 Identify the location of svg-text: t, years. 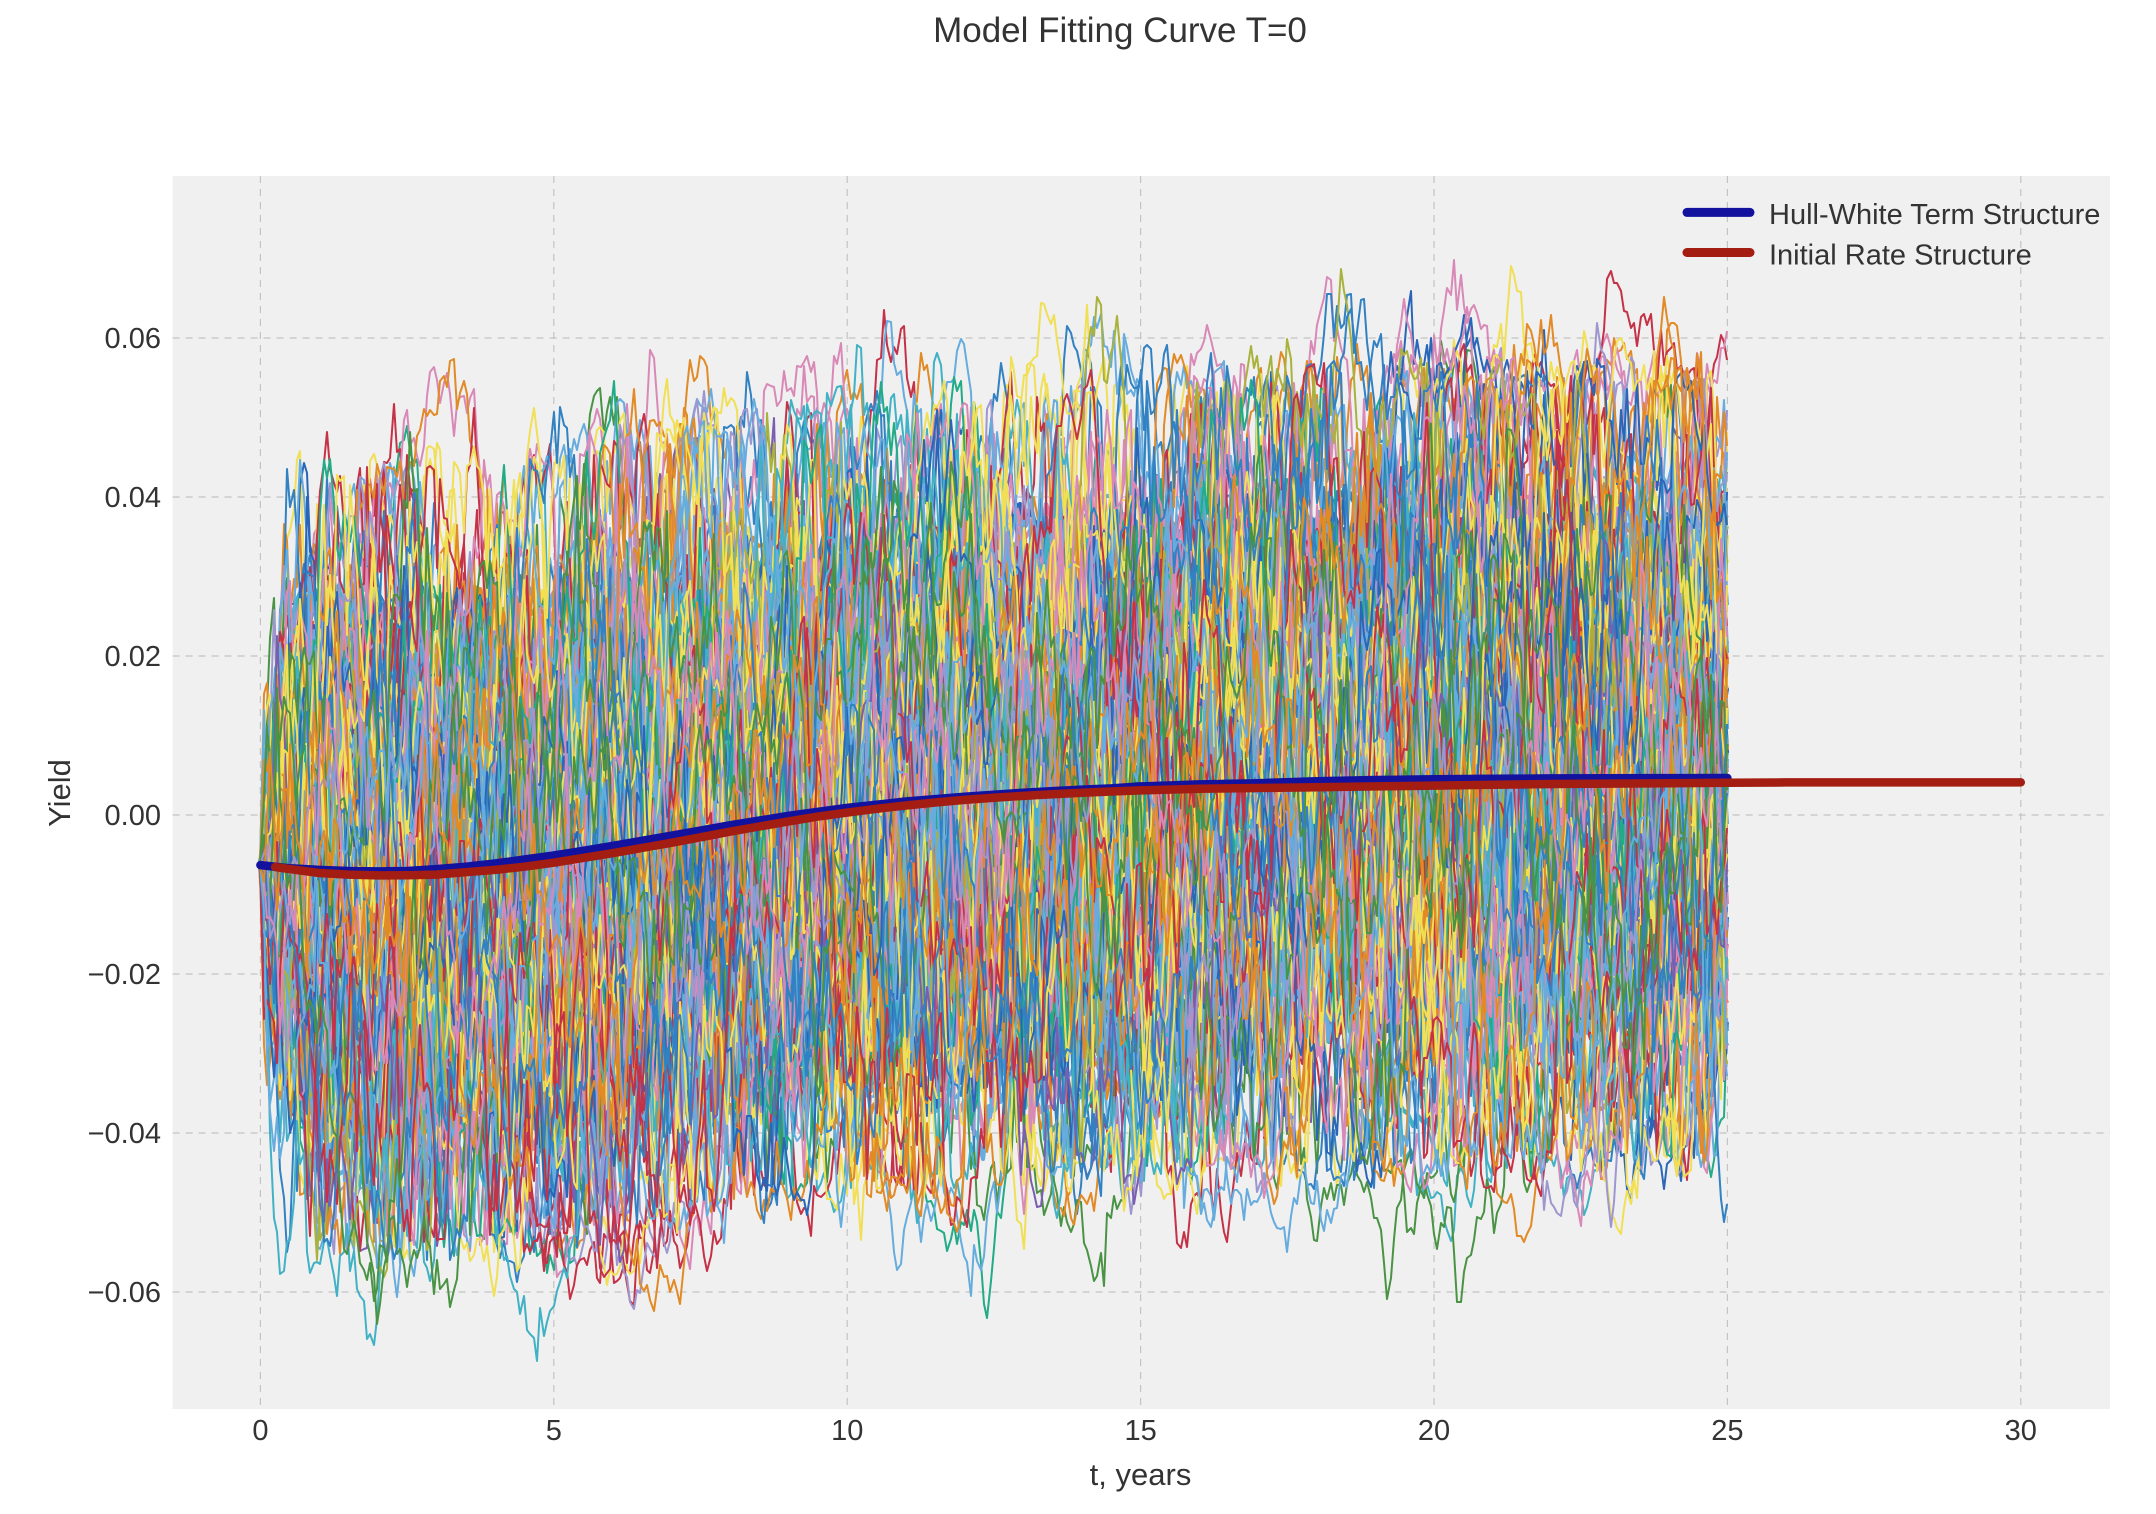
(1141, 1474).